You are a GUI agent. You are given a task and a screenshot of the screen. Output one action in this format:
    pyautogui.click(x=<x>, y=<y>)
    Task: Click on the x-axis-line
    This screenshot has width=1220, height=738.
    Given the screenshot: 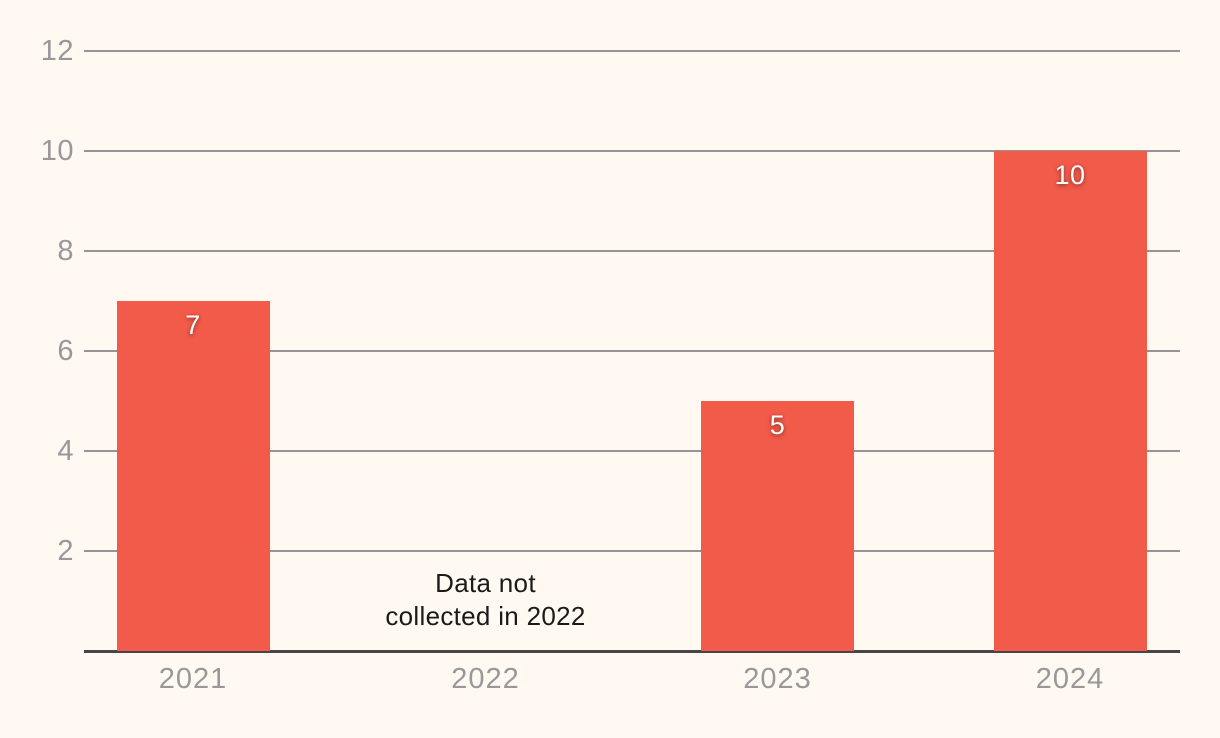 What is the action you would take?
    pyautogui.click(x=632, y=651)
    